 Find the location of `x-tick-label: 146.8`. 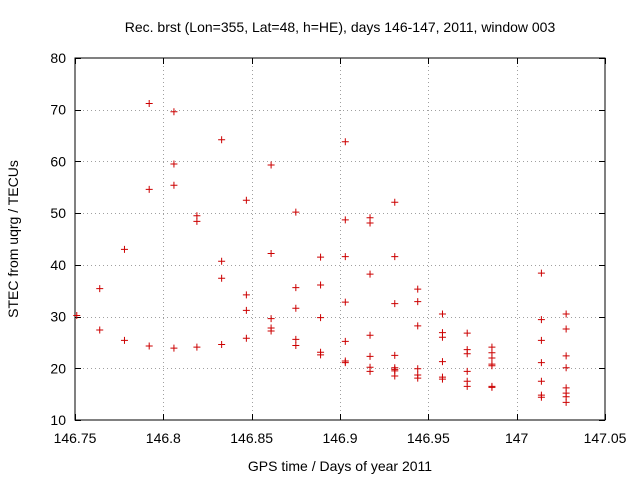

x-tick-label: 146.8 is located at coordinates (163, 438).